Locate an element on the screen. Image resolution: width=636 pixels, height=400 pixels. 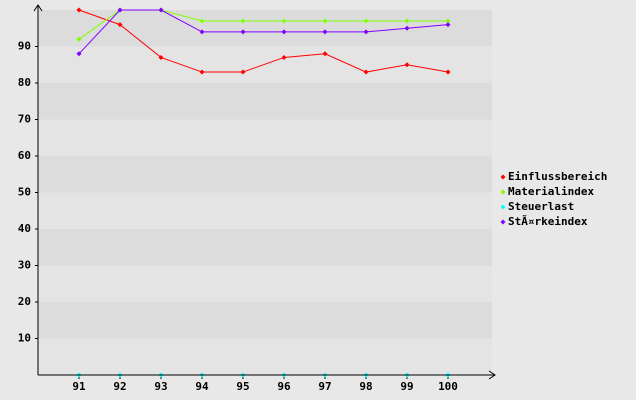
y-tick-label: 90 is located at coordinates (24, 46).